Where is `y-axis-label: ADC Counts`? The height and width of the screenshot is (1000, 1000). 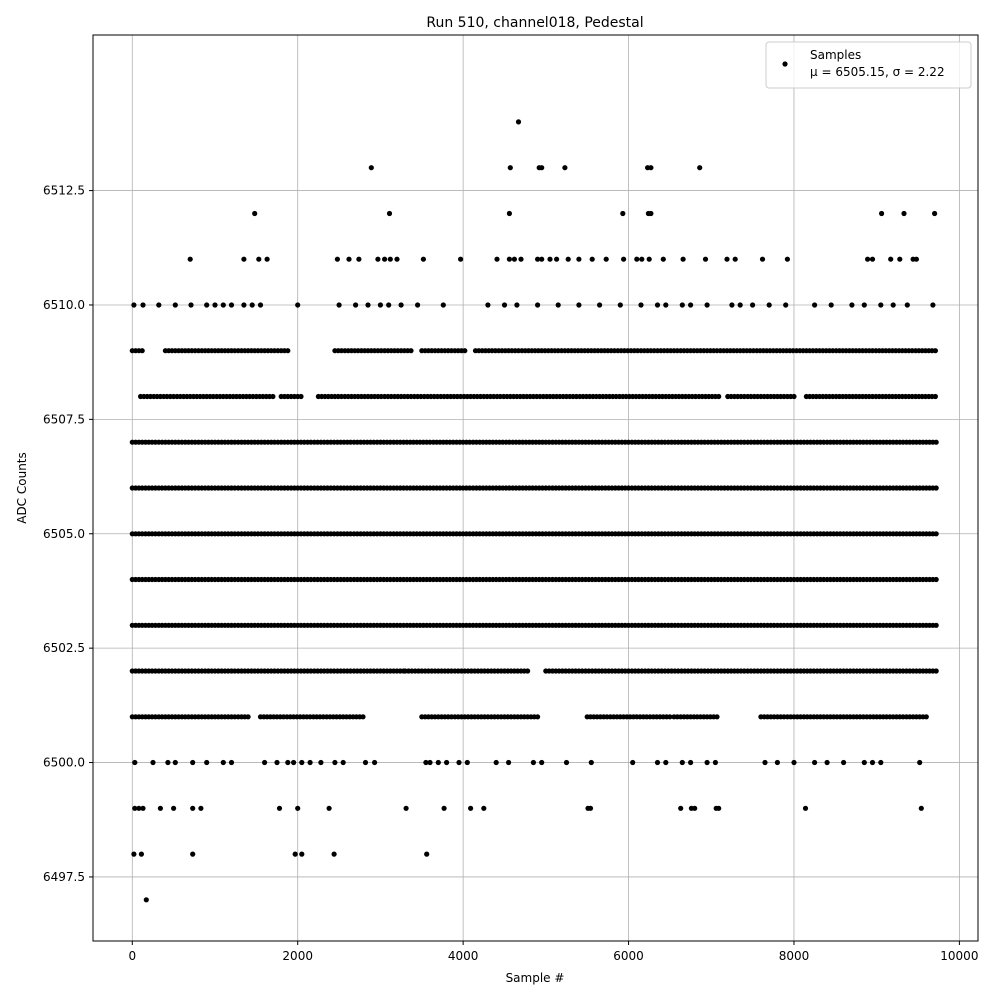
y-axis-label: ADC Counts is located at coordinates (22, 488).